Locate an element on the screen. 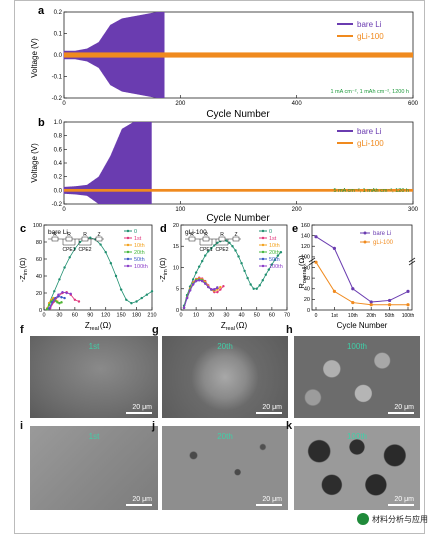  panel-d-legend-label: 0 is located at coordinates (270, 232).